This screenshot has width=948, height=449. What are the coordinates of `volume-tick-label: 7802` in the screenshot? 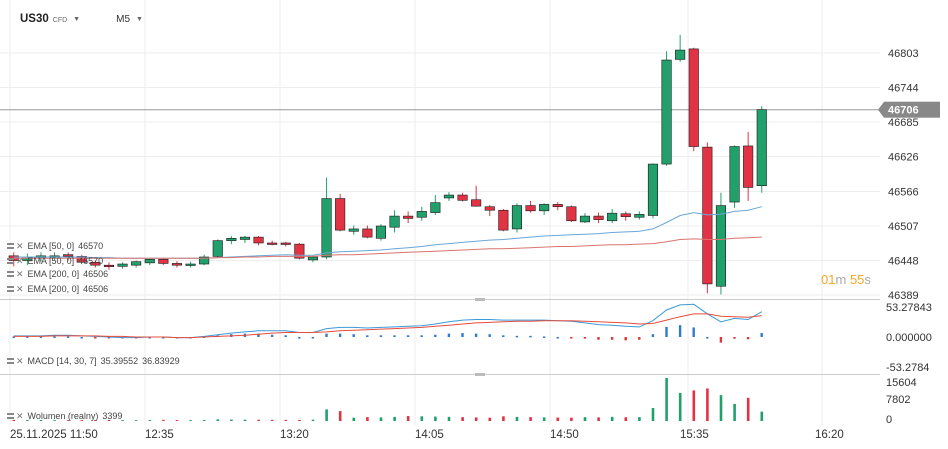 It's located at (898, 400).